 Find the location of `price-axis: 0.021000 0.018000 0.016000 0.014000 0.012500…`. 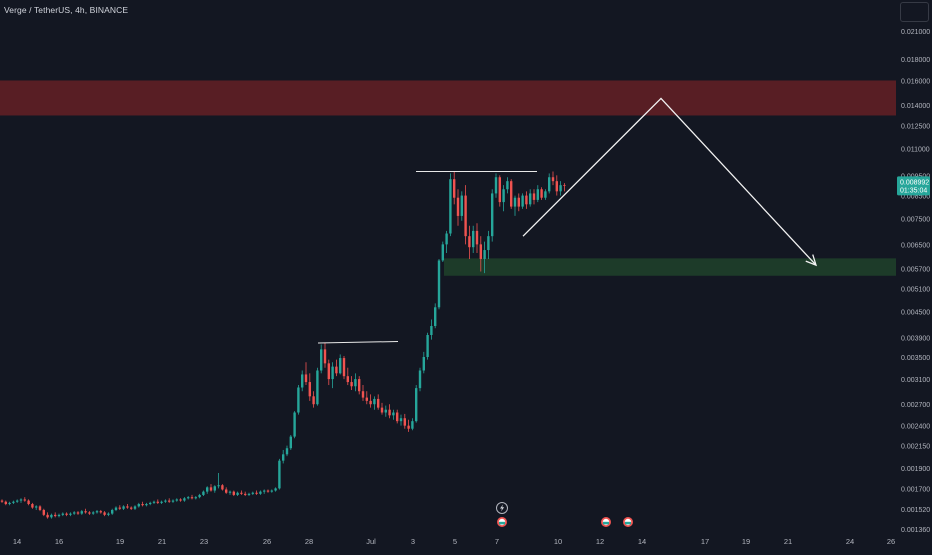

price-axis: 0.021000 0.018000 0.016000 0.014000 0.012500… is located at coordinates (914, 275).